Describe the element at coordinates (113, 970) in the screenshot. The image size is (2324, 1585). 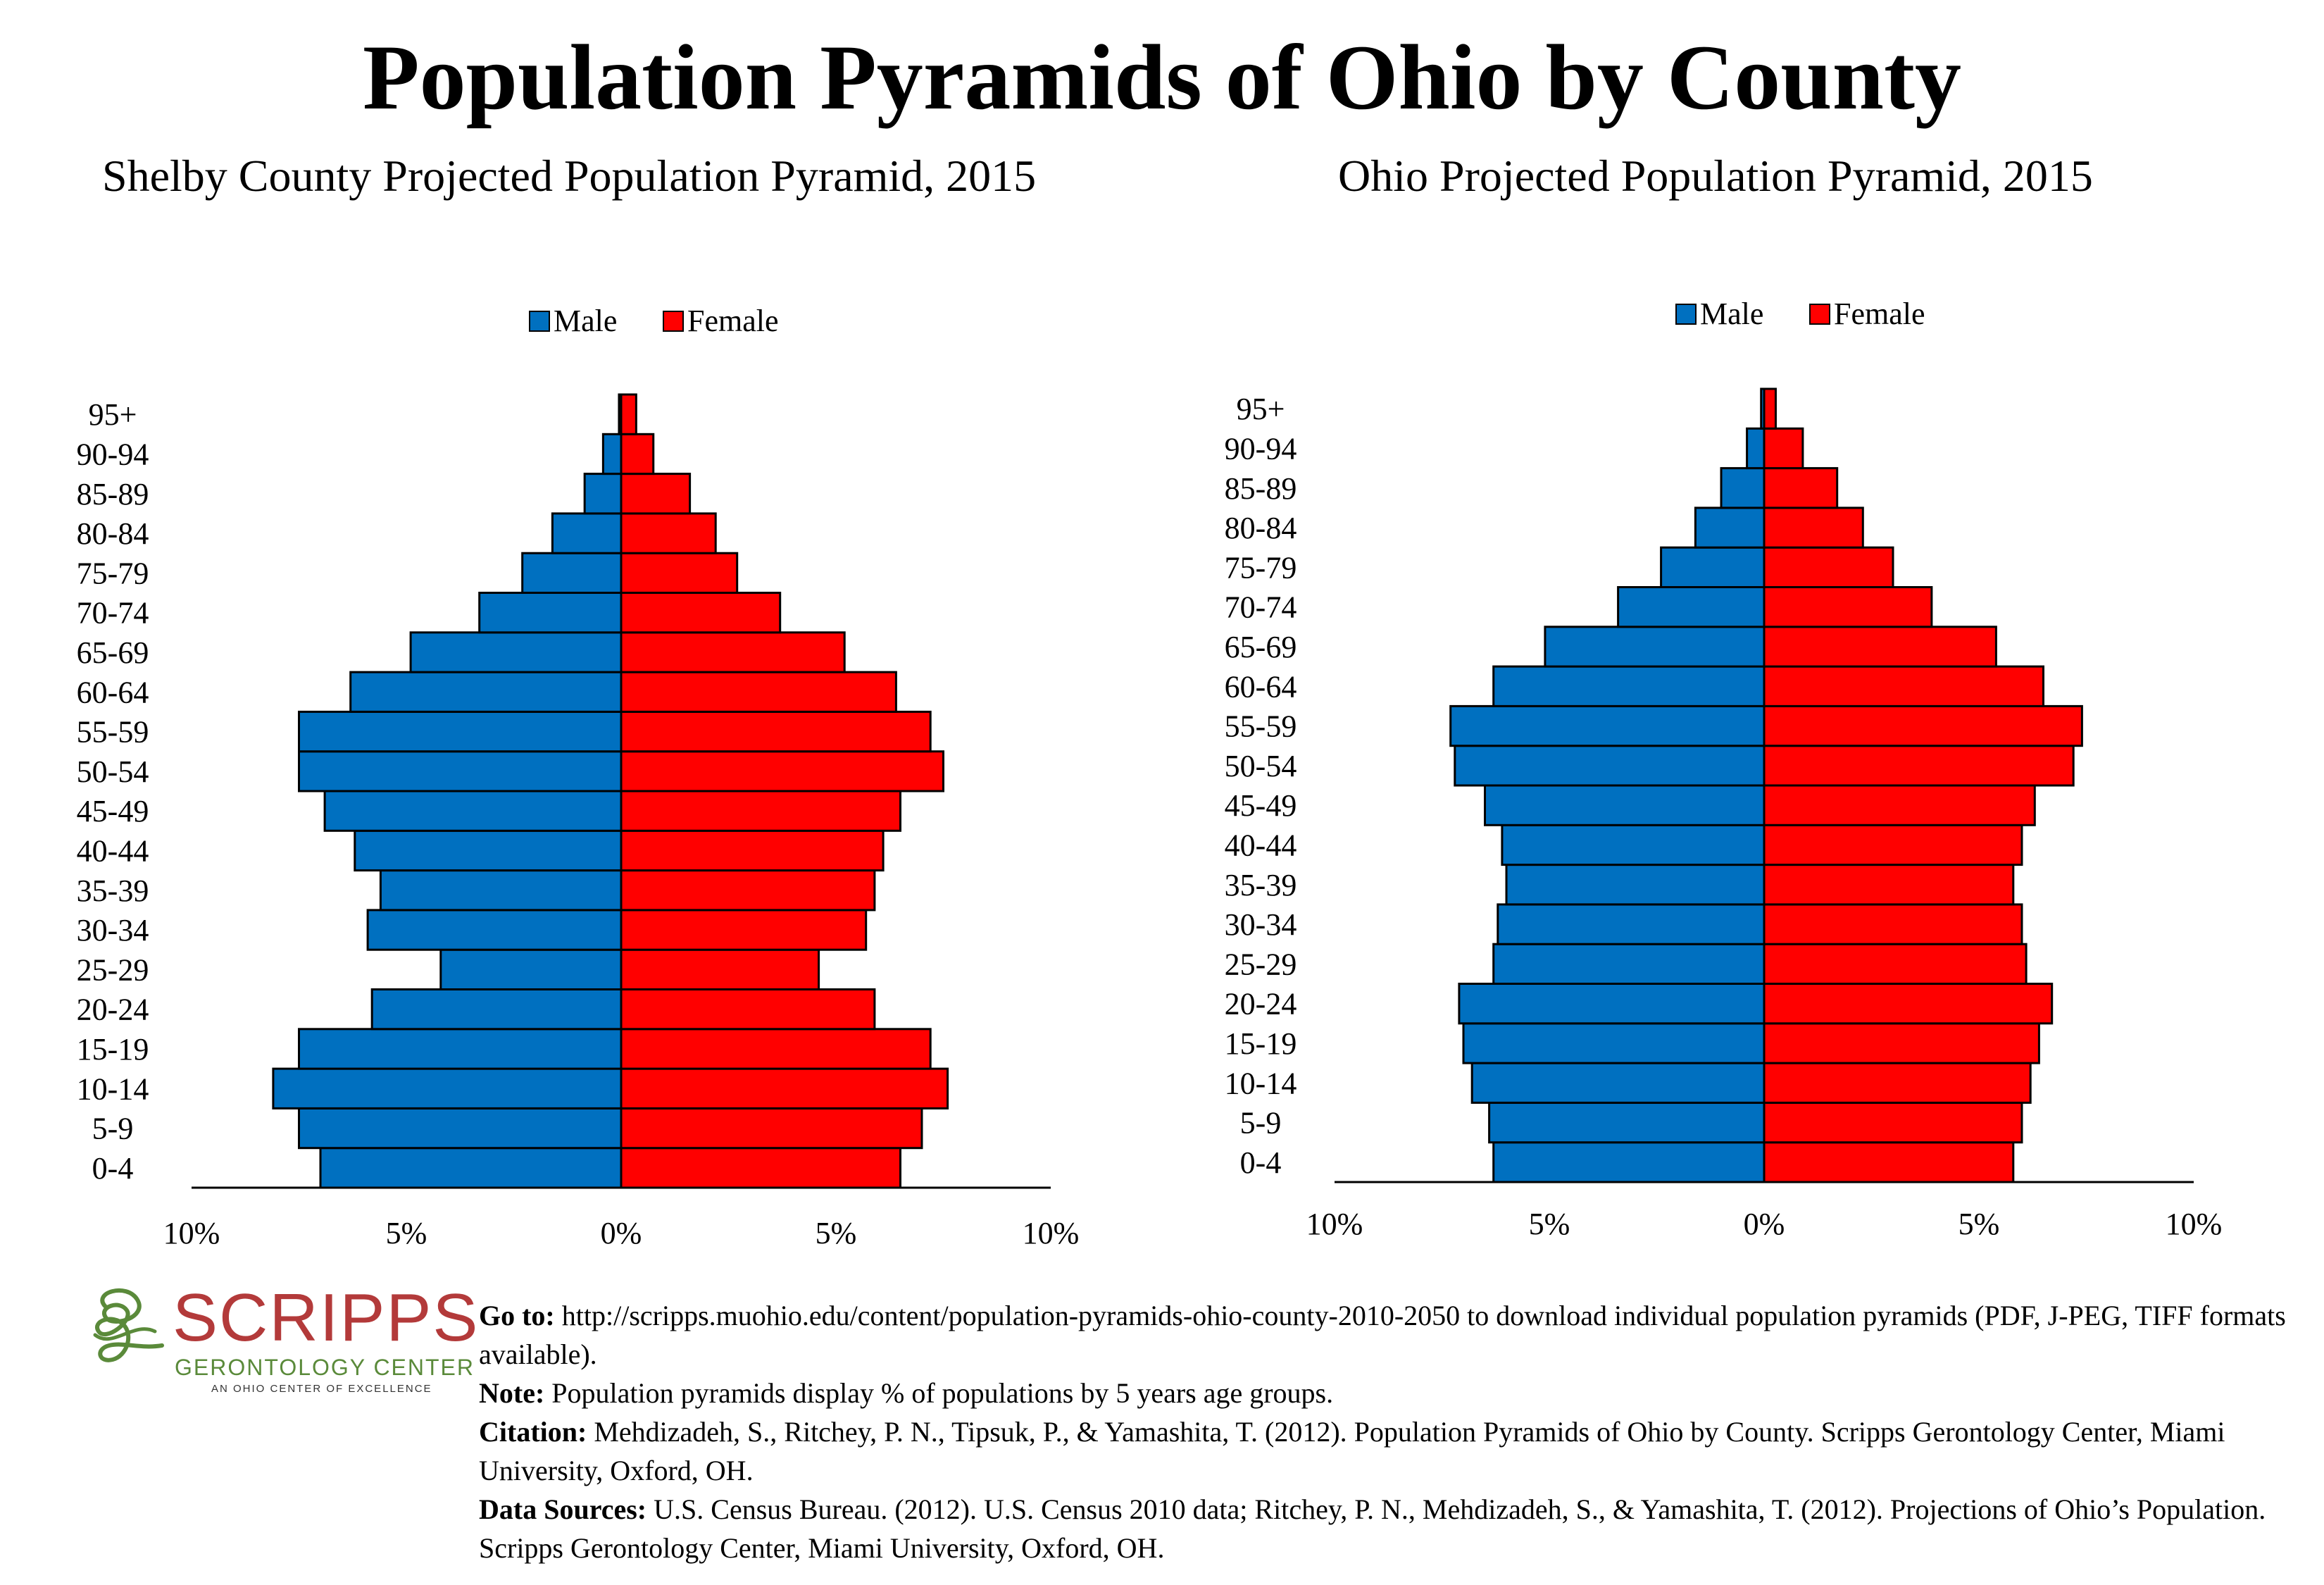
I see `age-label: 25-29` at that location.